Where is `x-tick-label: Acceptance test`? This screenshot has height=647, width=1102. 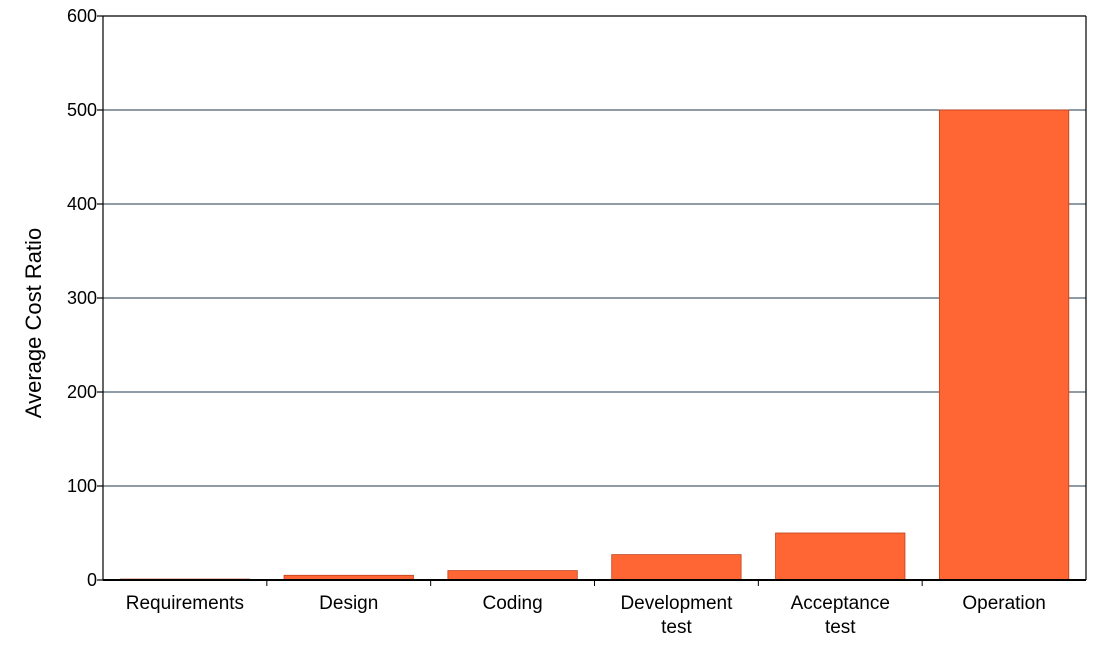 x-tick-label: Acceptance test is located at coordinates (840, 615).